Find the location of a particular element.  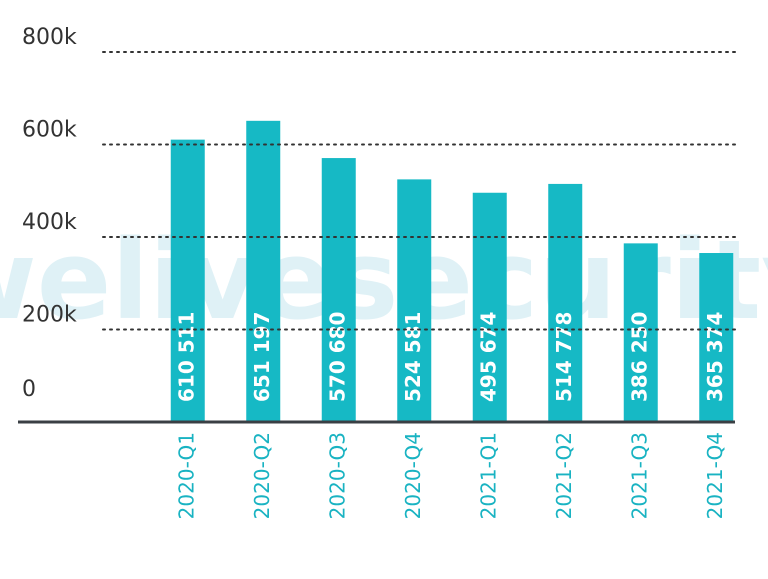

x-tick-label: 2020-Q1 is located at coordinates (186, 475).